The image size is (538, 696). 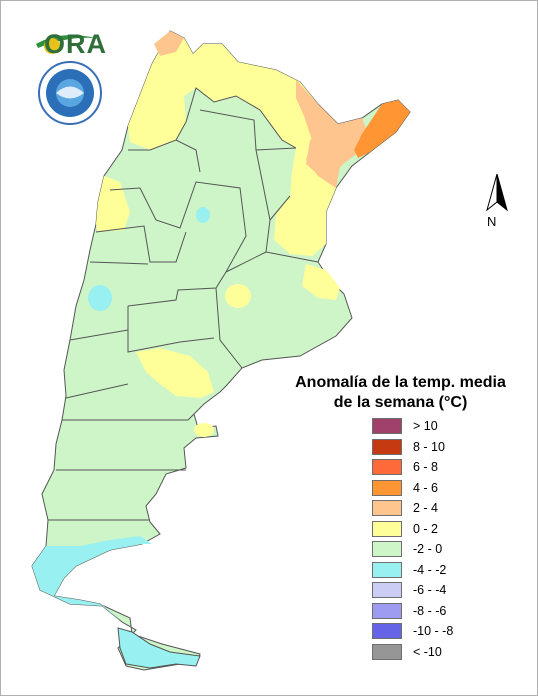 I want to click on smn-seal-icon, so click(x=70, y=93).